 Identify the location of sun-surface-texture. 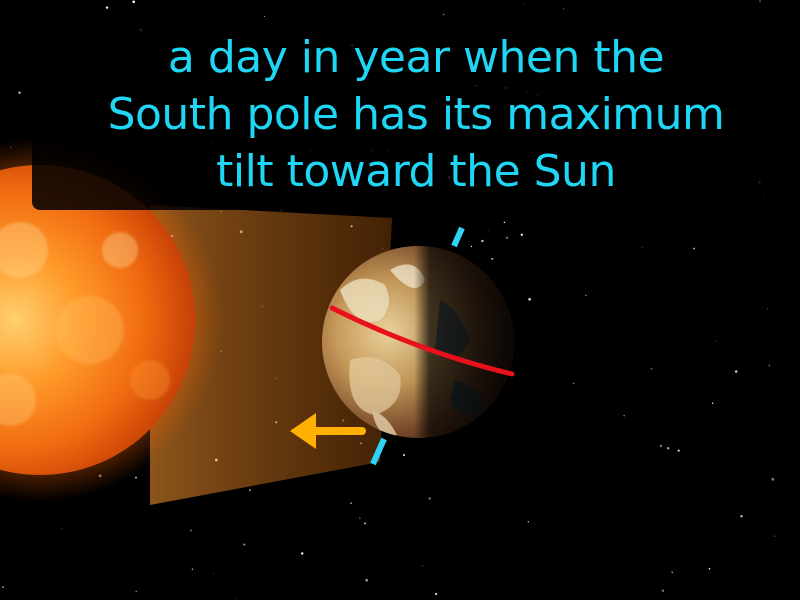
(85, 324).